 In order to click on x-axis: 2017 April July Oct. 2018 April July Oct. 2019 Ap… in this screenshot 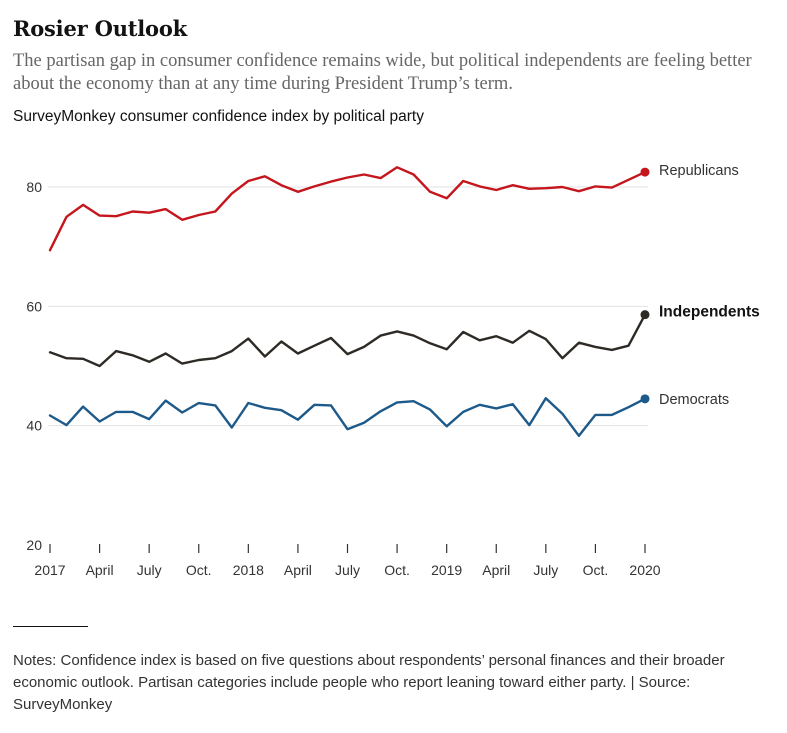, I will do `click(347, 561)`.